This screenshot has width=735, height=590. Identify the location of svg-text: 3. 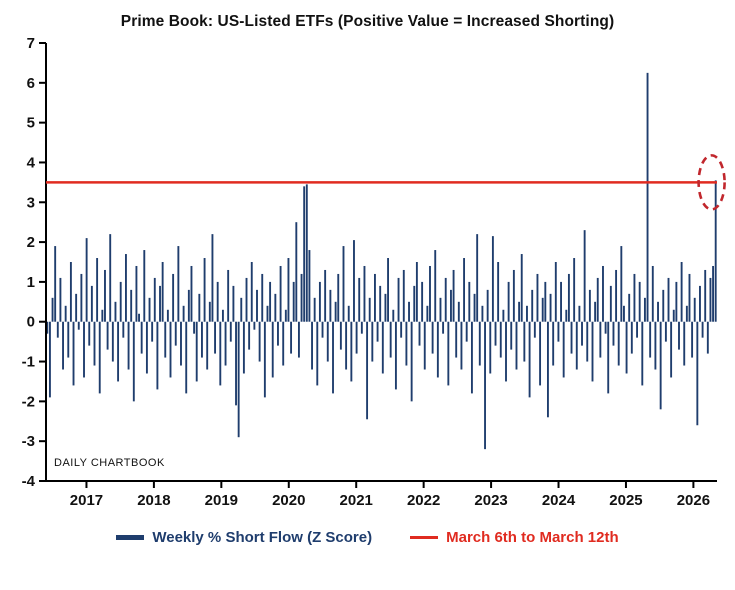
(31, 202).